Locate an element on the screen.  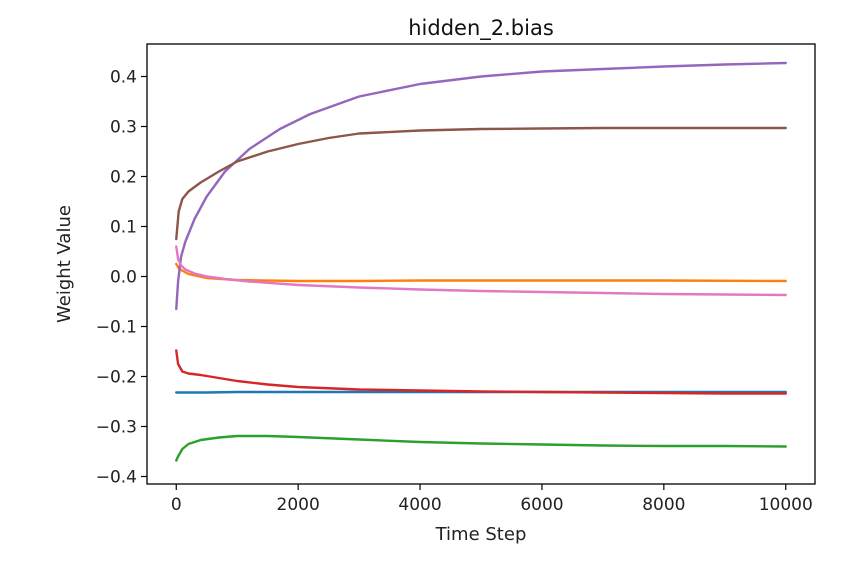
y-tick-label: −0.3 is located at coordinates (116, 428).